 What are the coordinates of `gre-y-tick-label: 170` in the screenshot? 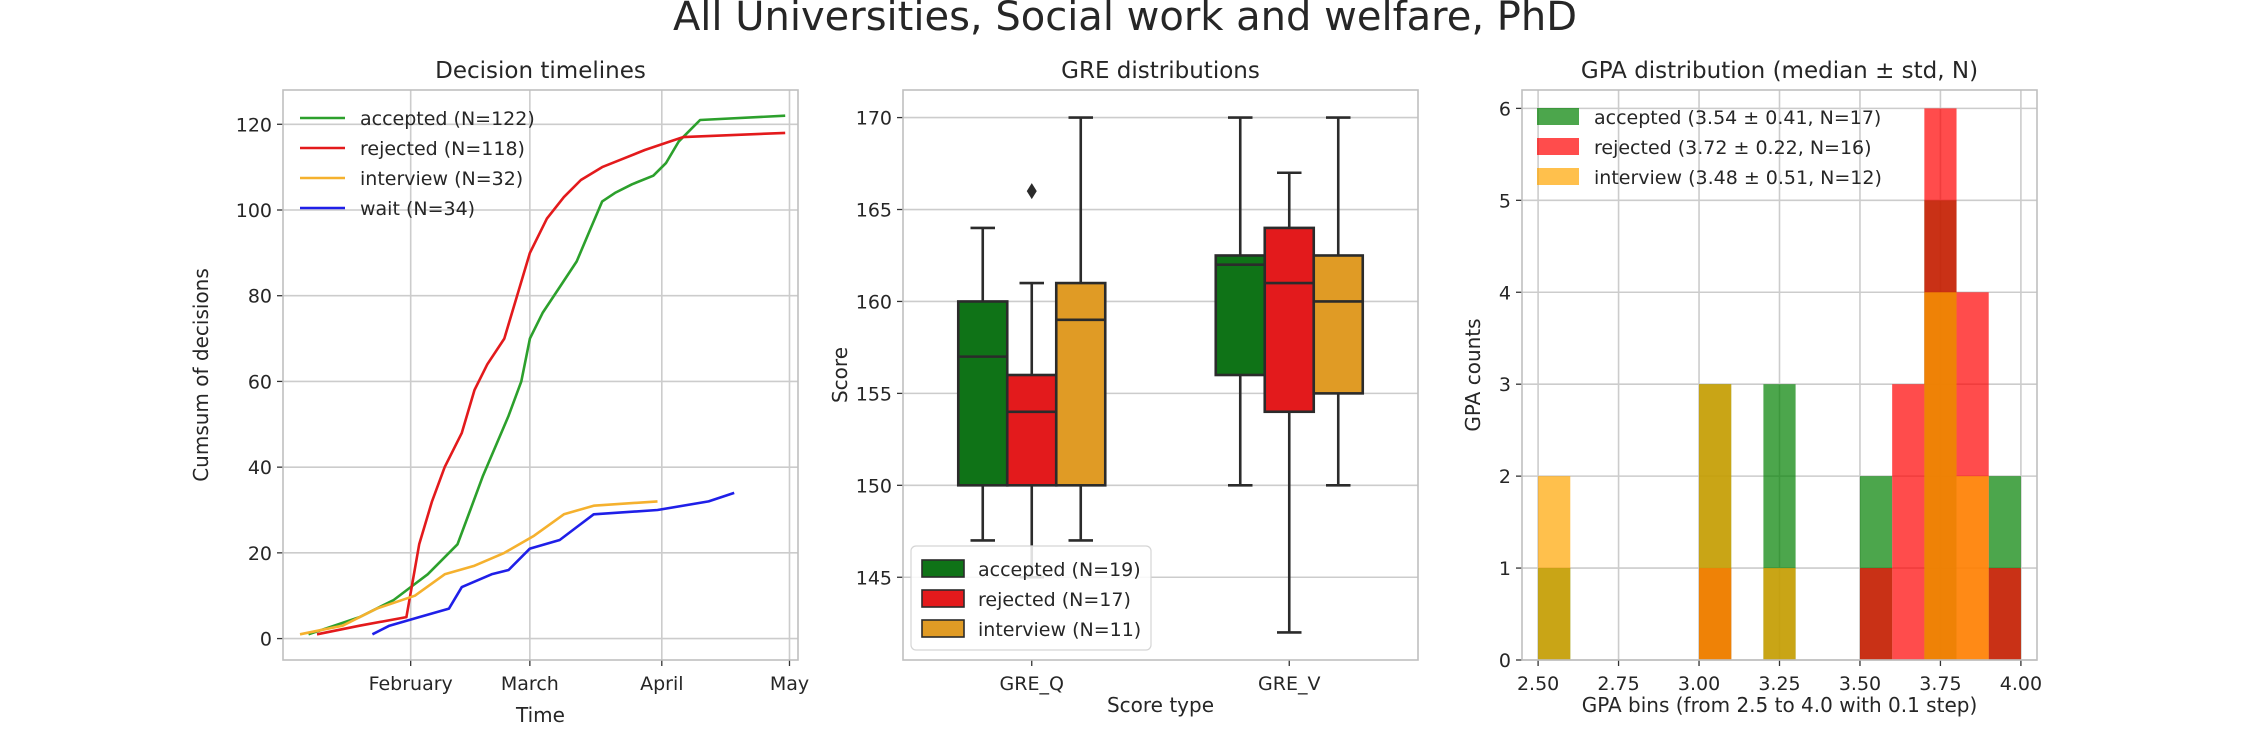 It's located at (874, 119).